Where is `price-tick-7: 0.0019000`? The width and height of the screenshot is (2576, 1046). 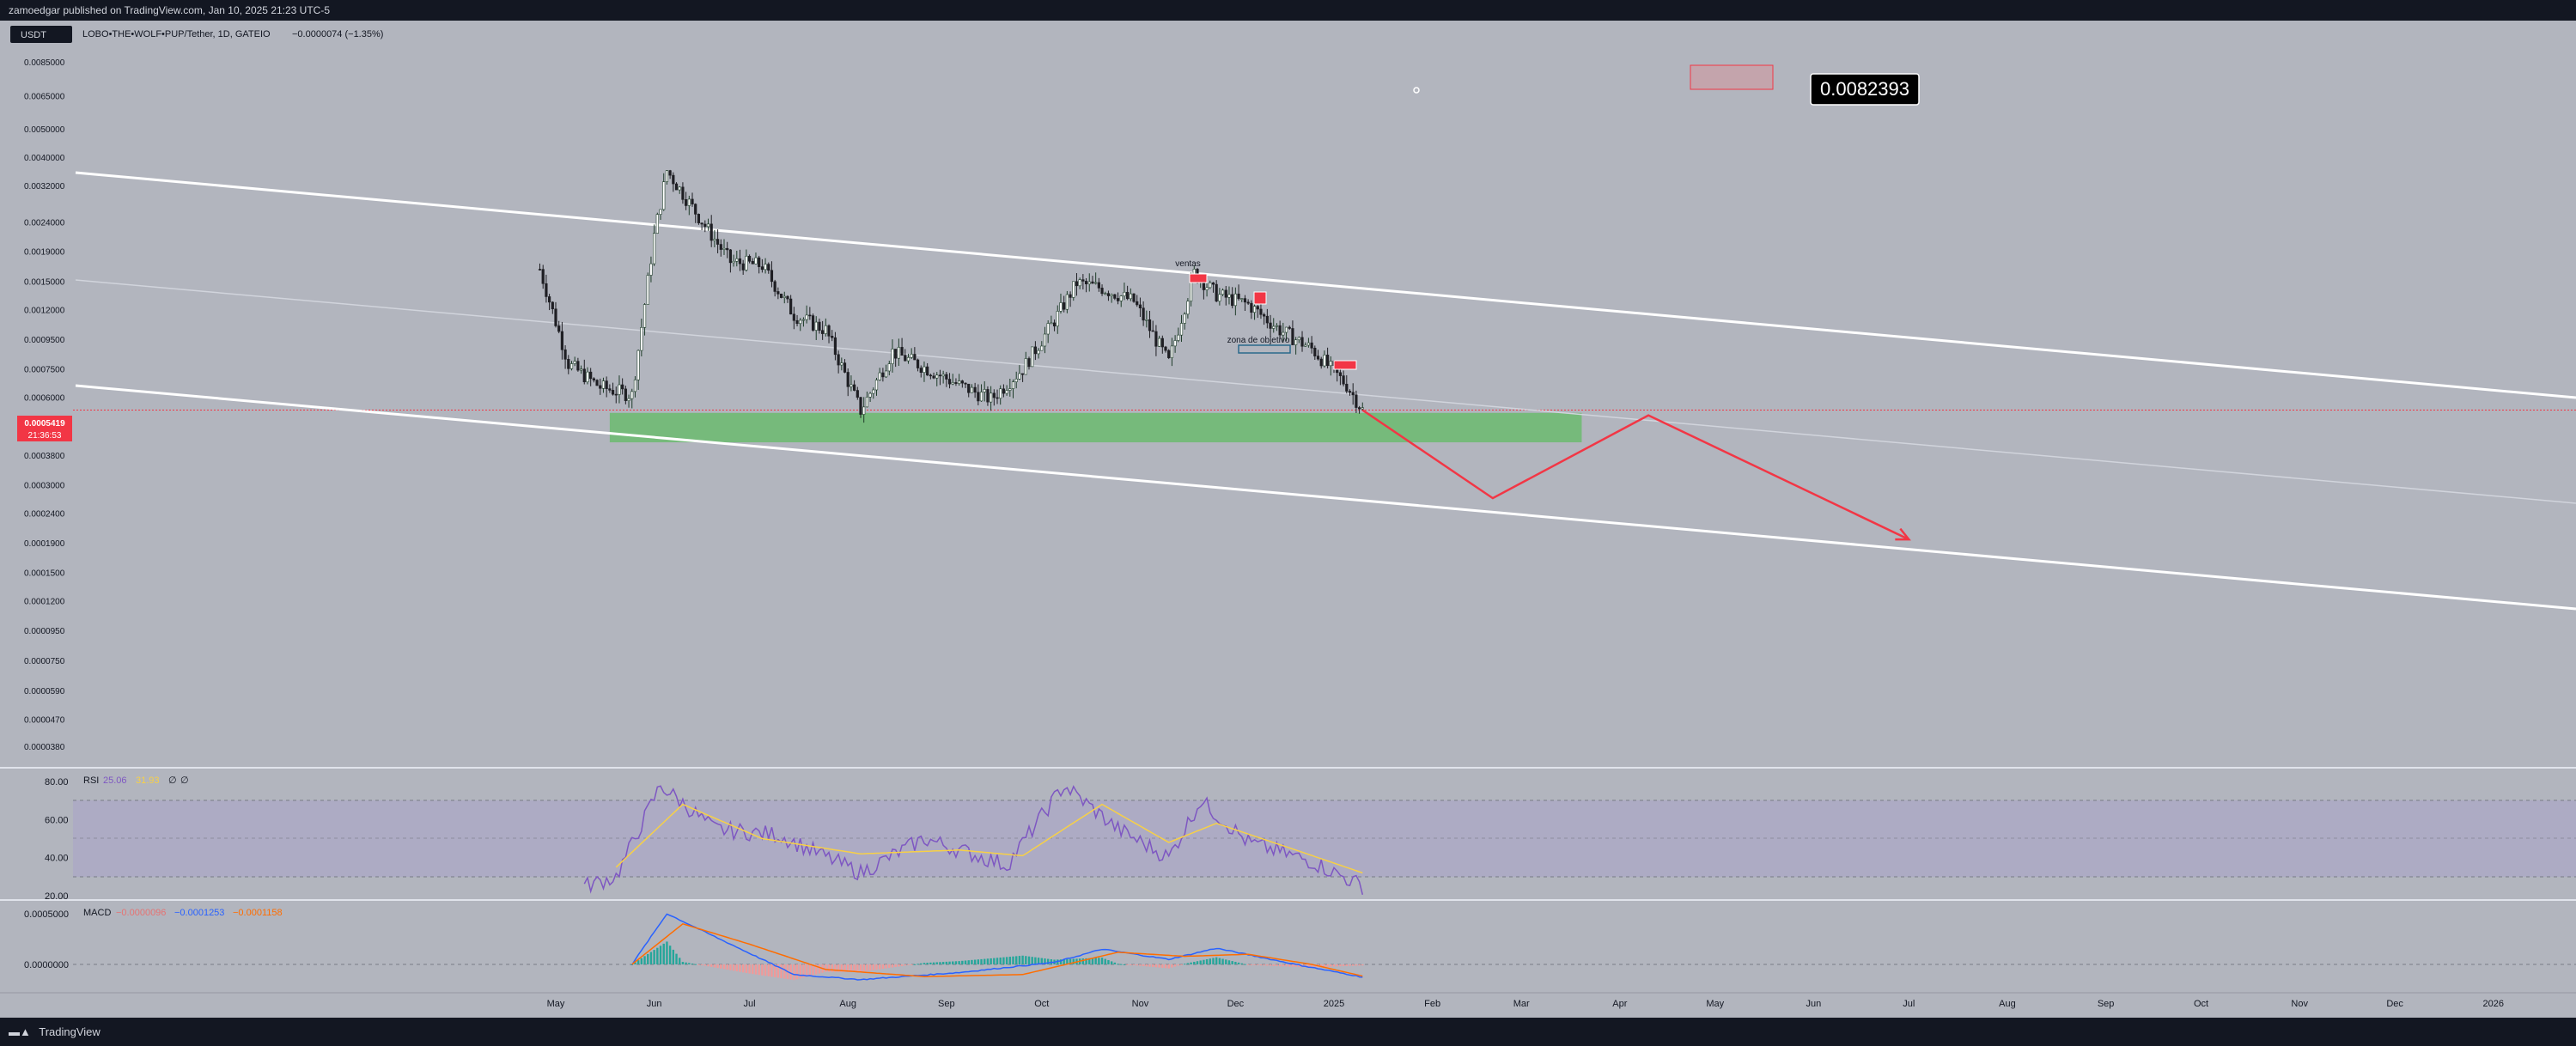
price-tick-7: 0.0019000 is located at coordinates (44, 253).